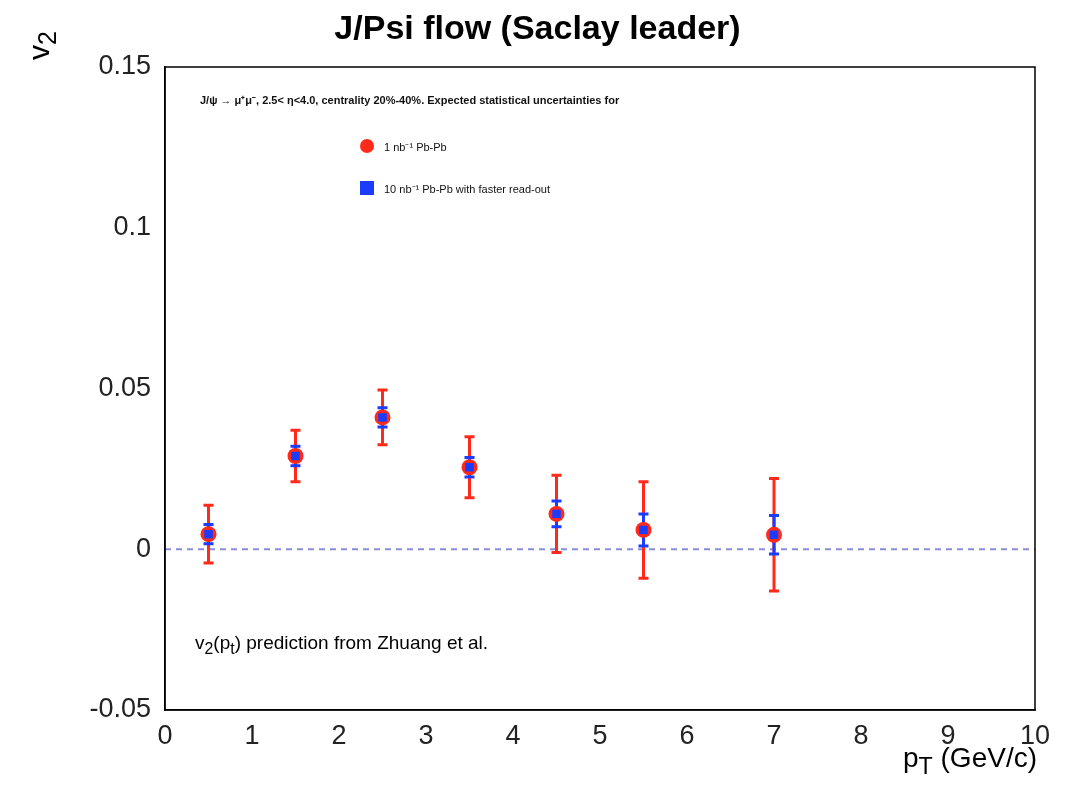  Describe the element at coordinates (132, 226) in the screenshot. I see `y-tick-label: 0.1` at that location.